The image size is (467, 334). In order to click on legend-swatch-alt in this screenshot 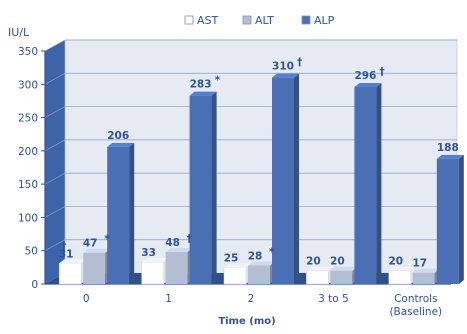, I will do `click(247, 20)`.